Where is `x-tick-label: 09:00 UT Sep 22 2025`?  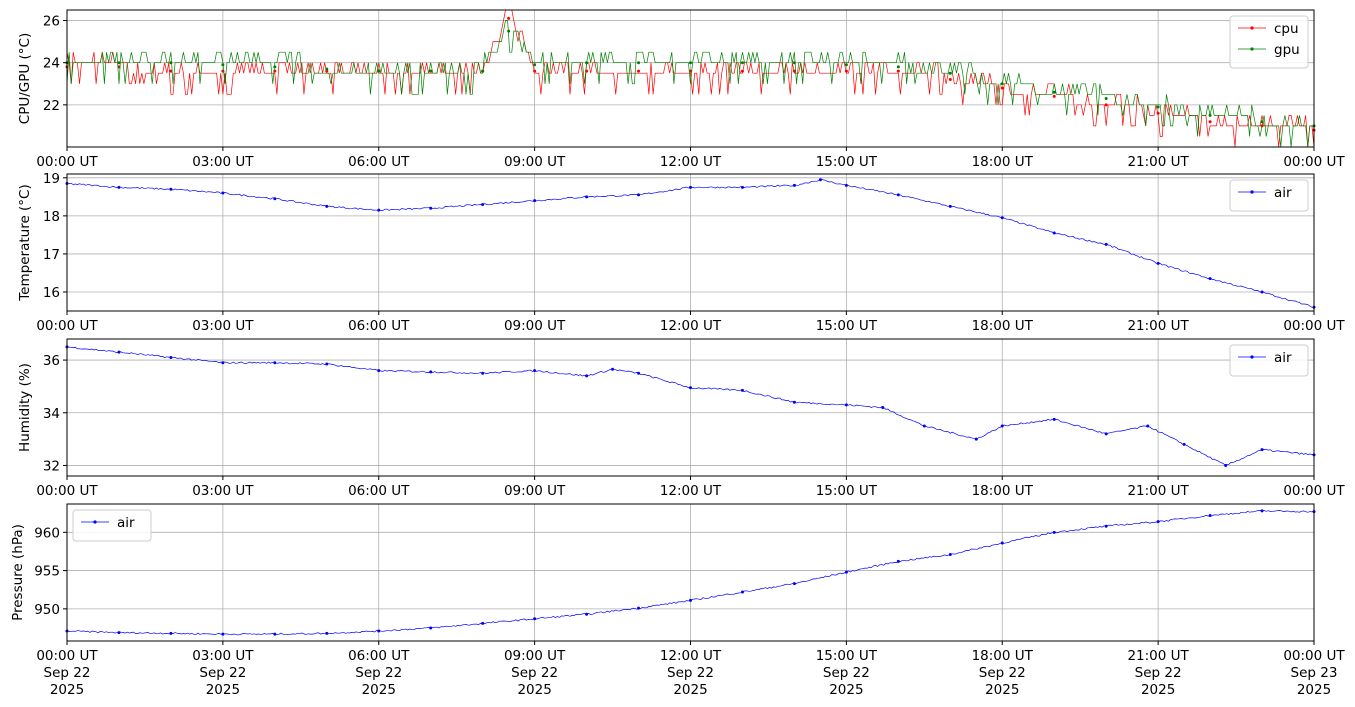 x-tick-label: 09:00 UT Sep 22 2025 is located at coordinates (535, 673).